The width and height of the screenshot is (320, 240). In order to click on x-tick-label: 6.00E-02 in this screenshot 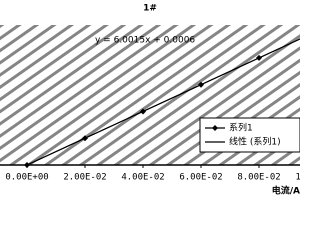, I will do `click(200, 178)`.